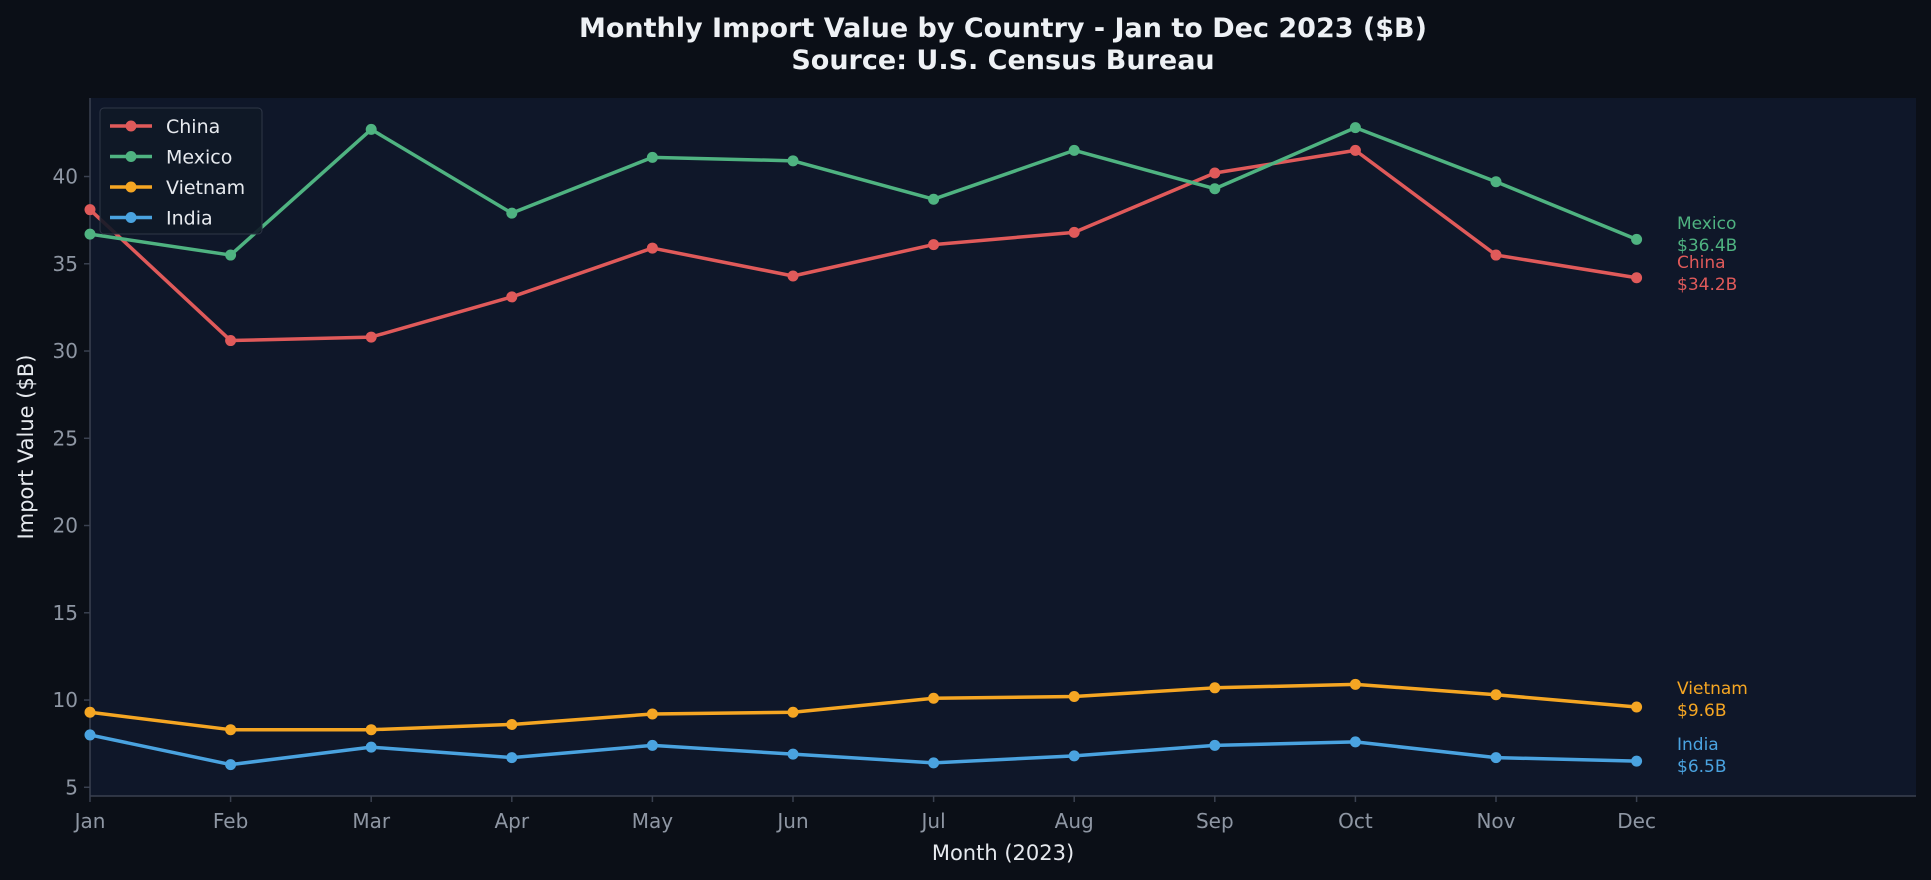 This screenshot has width=1931, height=880. I want to click on x-axis-ticks: Jan Feb Mar Apr May Jun Jul Aug Sep Oct Nov Dec, so click(864, 814).